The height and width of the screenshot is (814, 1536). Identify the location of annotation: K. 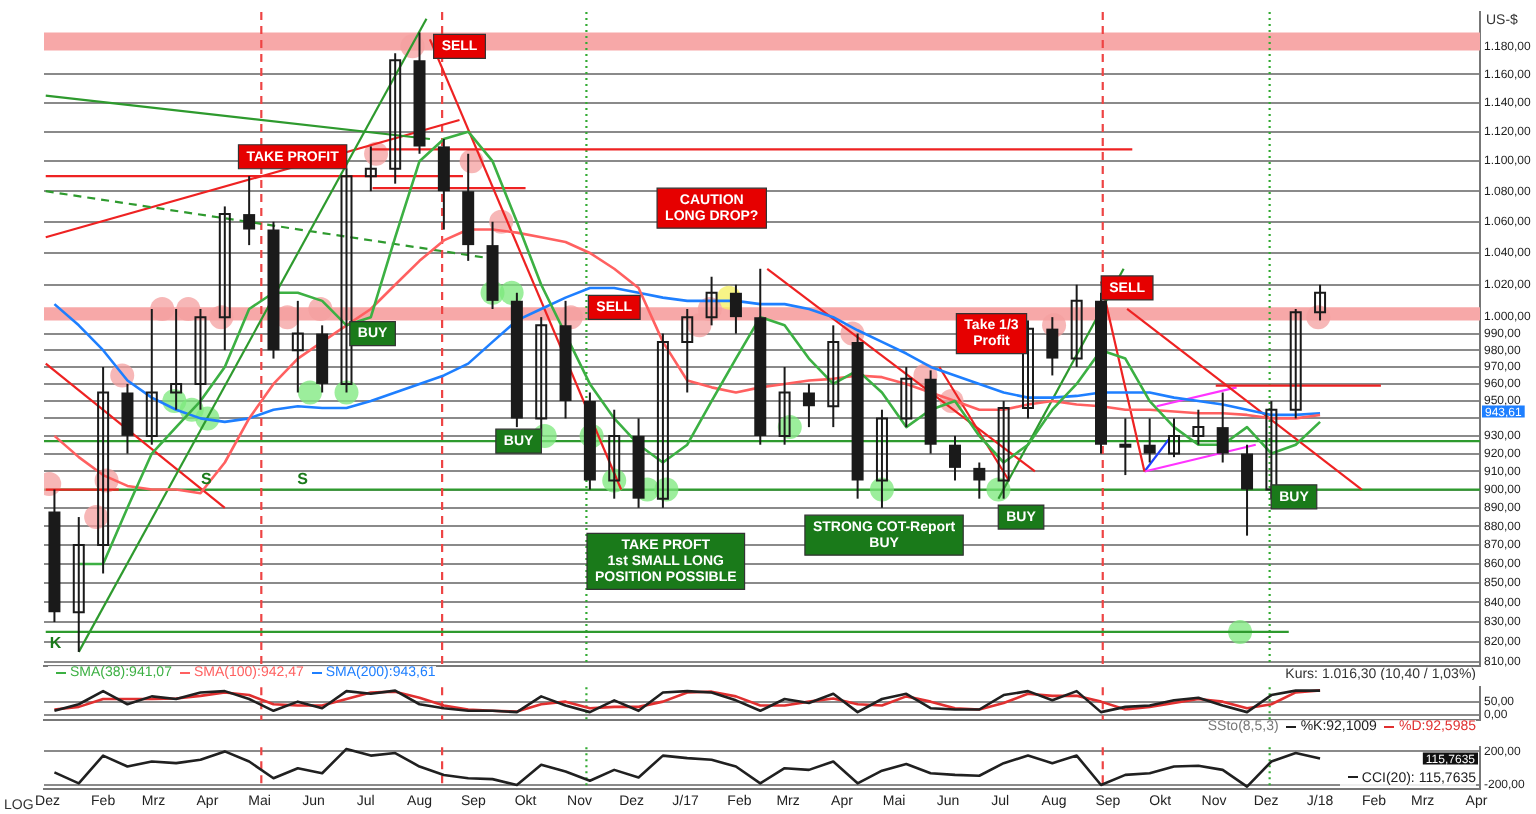
(55, 642).